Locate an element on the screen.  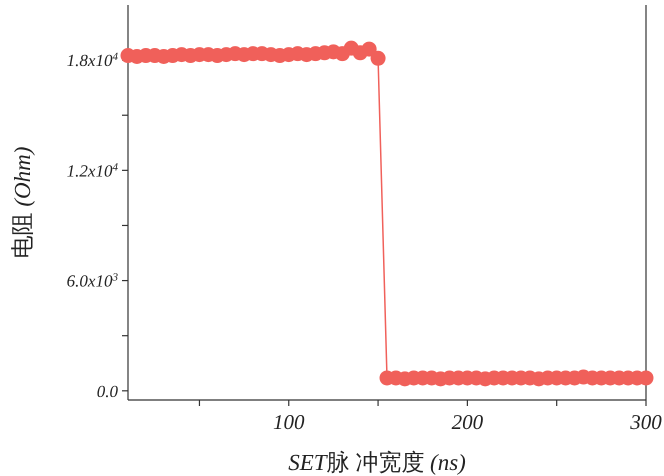
y-tick-label: 0.0 is located at coordinates (107, 391).